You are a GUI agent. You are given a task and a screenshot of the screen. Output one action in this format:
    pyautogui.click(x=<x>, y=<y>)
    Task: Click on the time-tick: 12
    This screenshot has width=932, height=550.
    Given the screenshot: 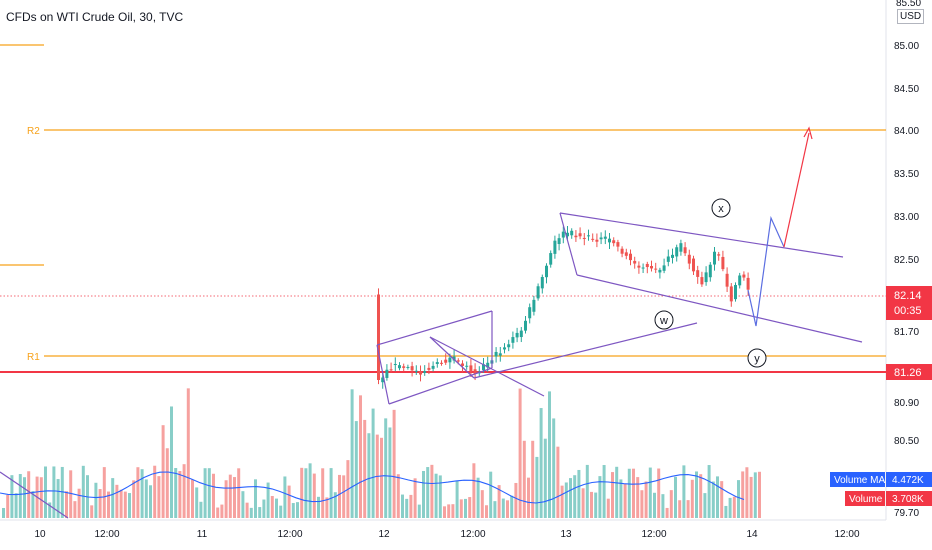 What is the action you would take?
    pyautogui.click(x=384, y=534)
    